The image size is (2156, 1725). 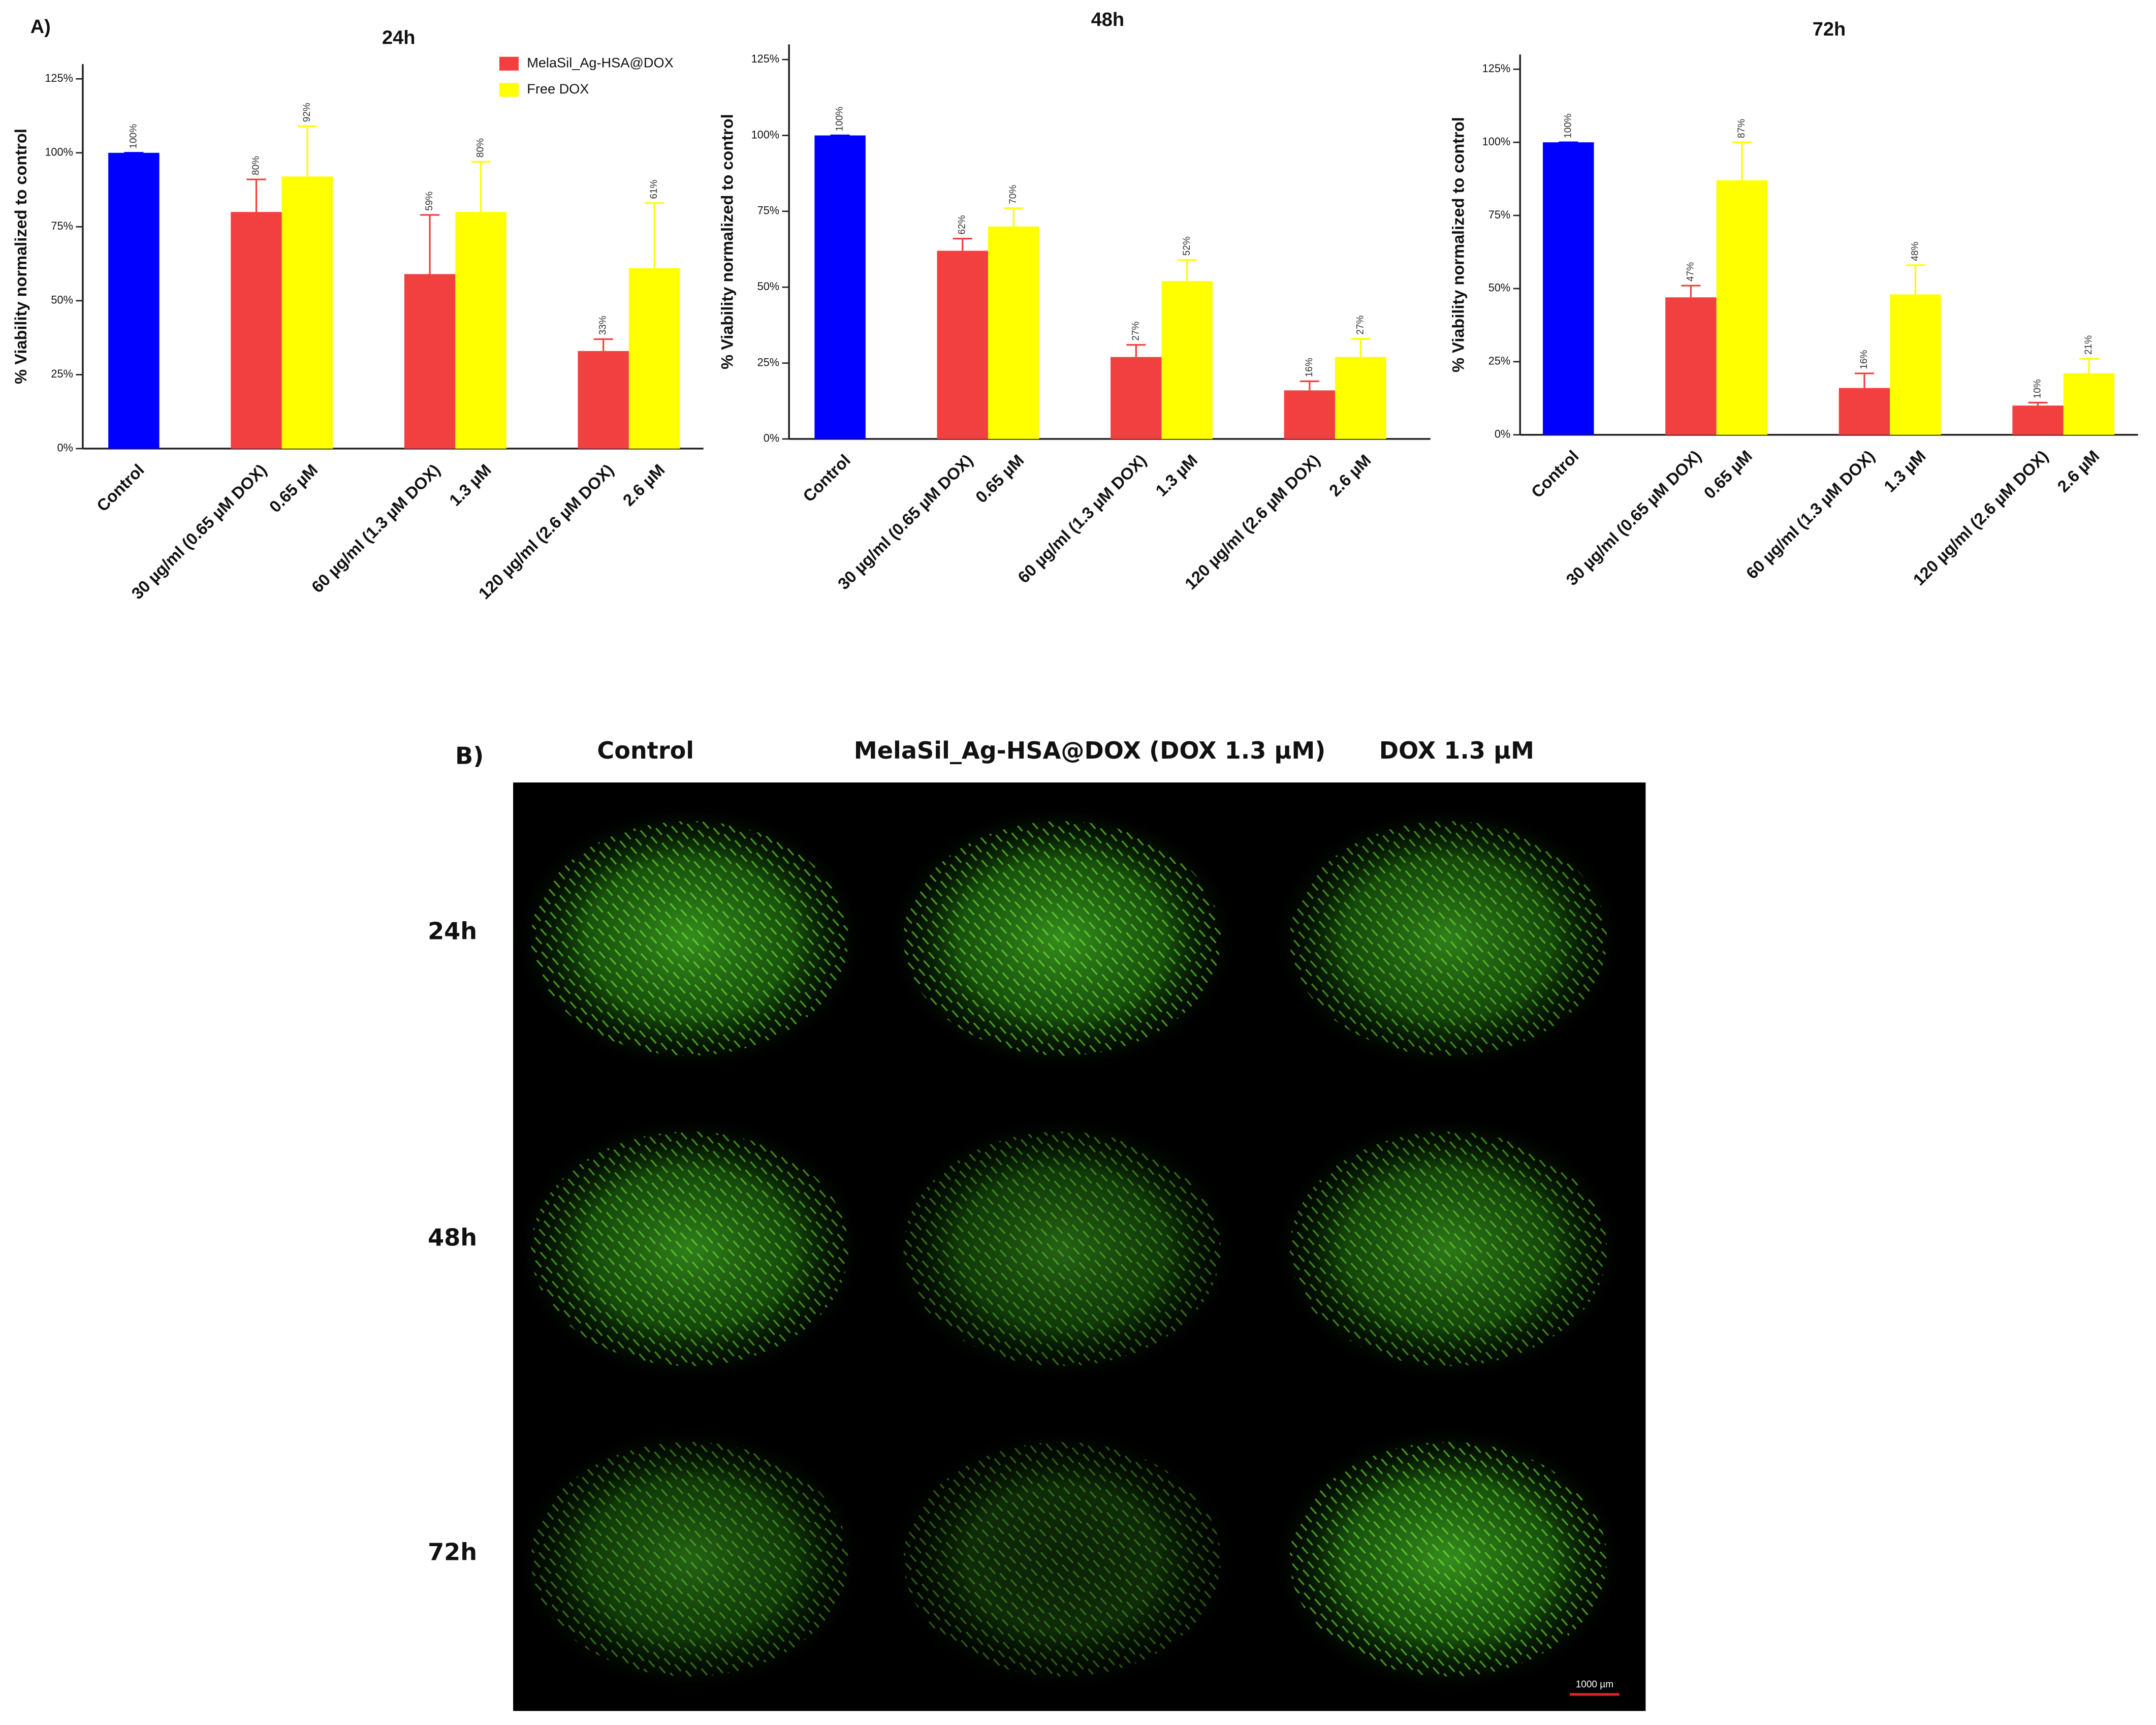 I want to click on value-label: 48%, so click(x=1915, y=251).